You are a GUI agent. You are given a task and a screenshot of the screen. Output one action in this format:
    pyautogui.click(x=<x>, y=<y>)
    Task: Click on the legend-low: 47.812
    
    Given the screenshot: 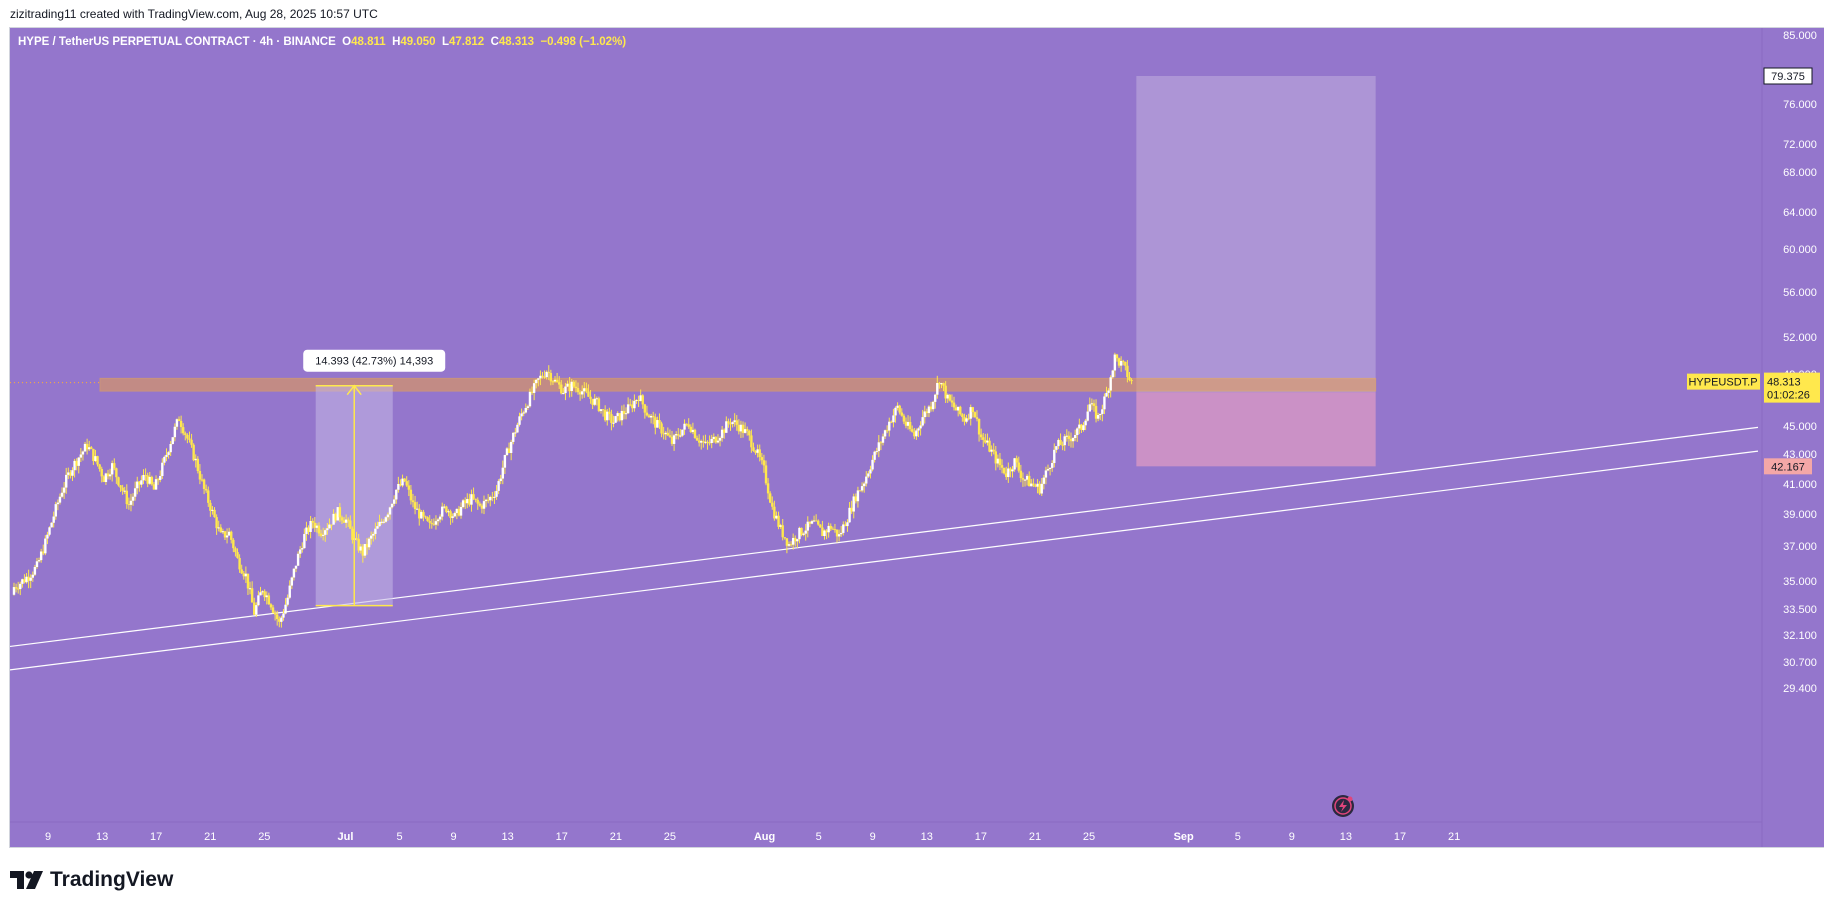 What is the action you would take?
    pyautogui.click(x=466, y=42)
    